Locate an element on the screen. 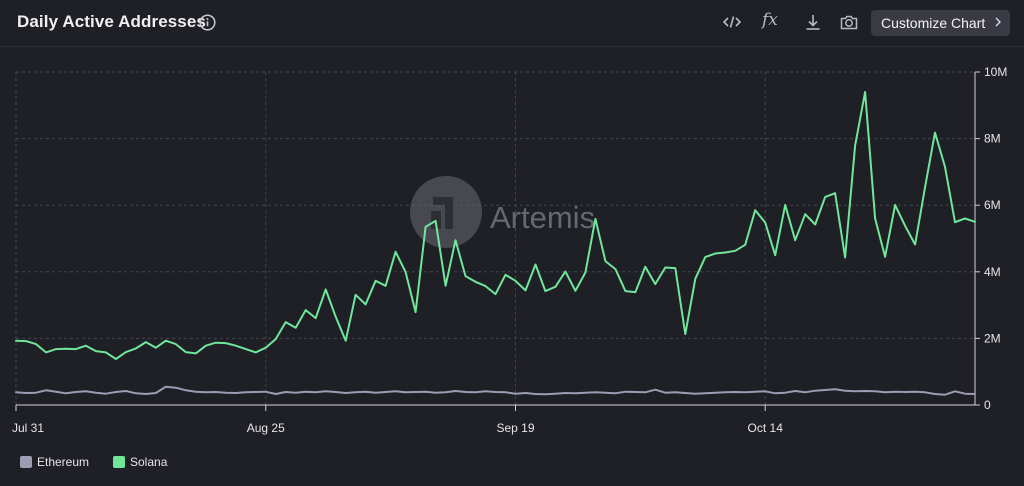 This screenshot has height=486, width=1024. customize-chart-button: Customize Chart is located at coordinates (940, 23).